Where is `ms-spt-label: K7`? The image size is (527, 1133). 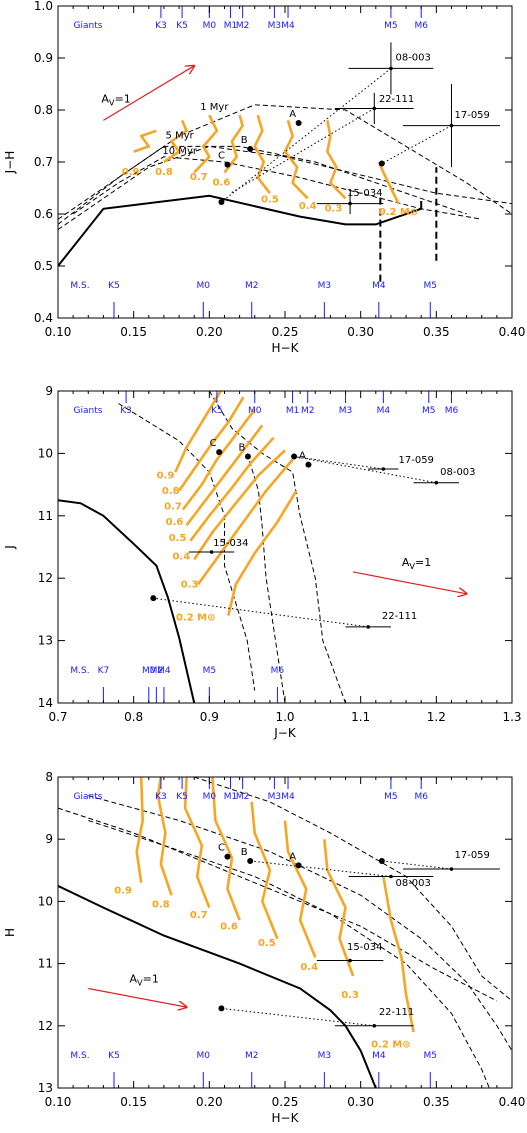
ms-spt-label: K7 is located at coordinates (104, 671).